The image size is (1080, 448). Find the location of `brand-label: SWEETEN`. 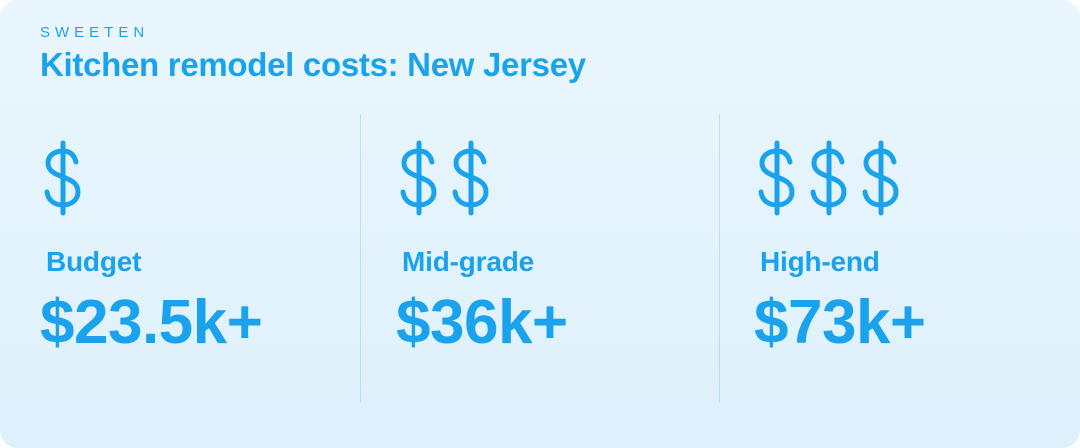

brand-label: SWEETEN is located at coordinates (95, 32).